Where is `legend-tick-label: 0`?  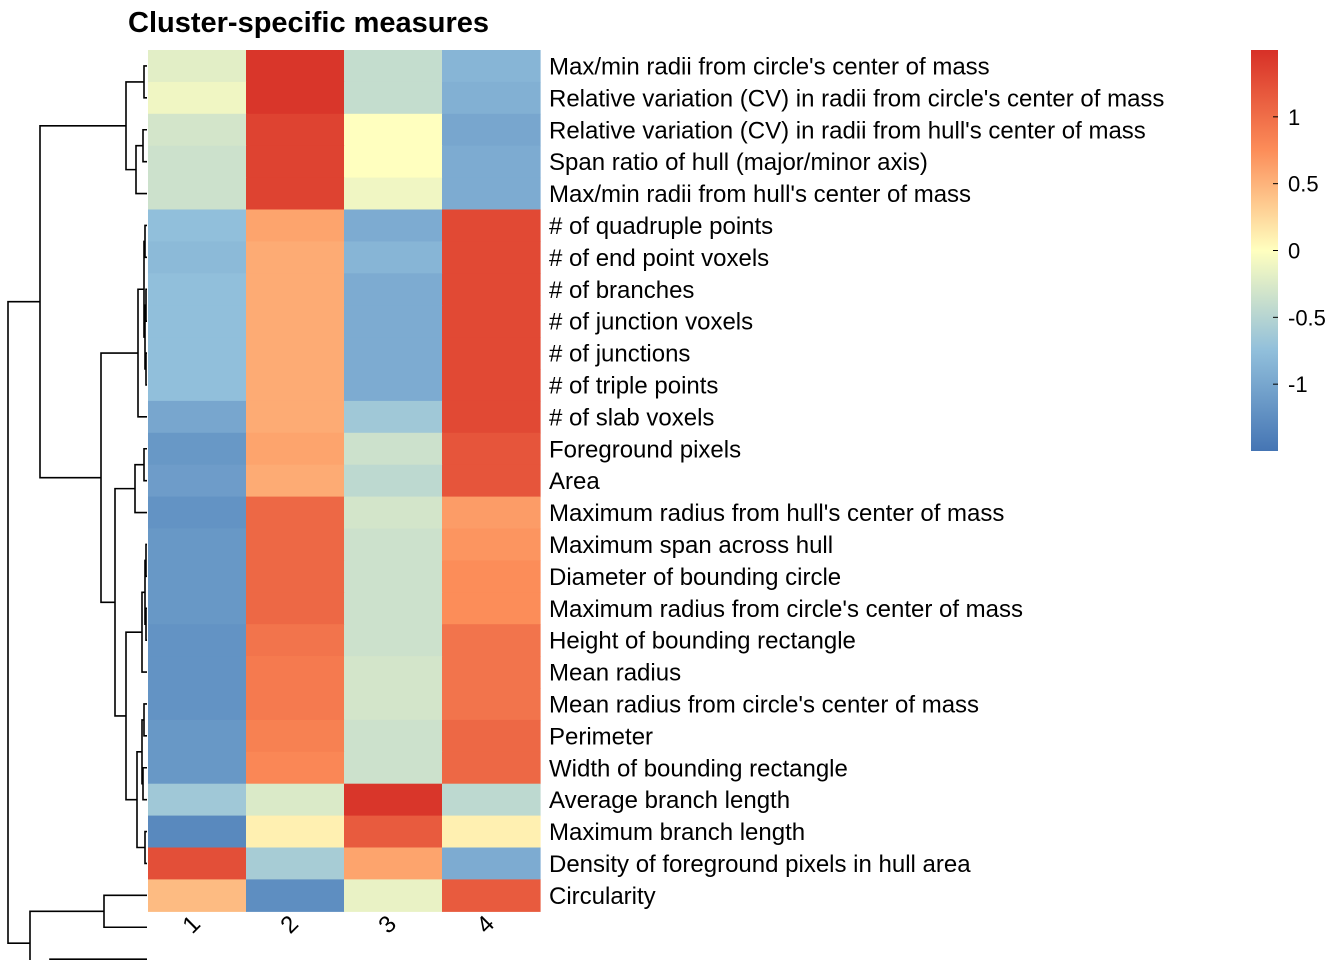 legend-tick-label: 0 is located at coordinates (1294, 251).